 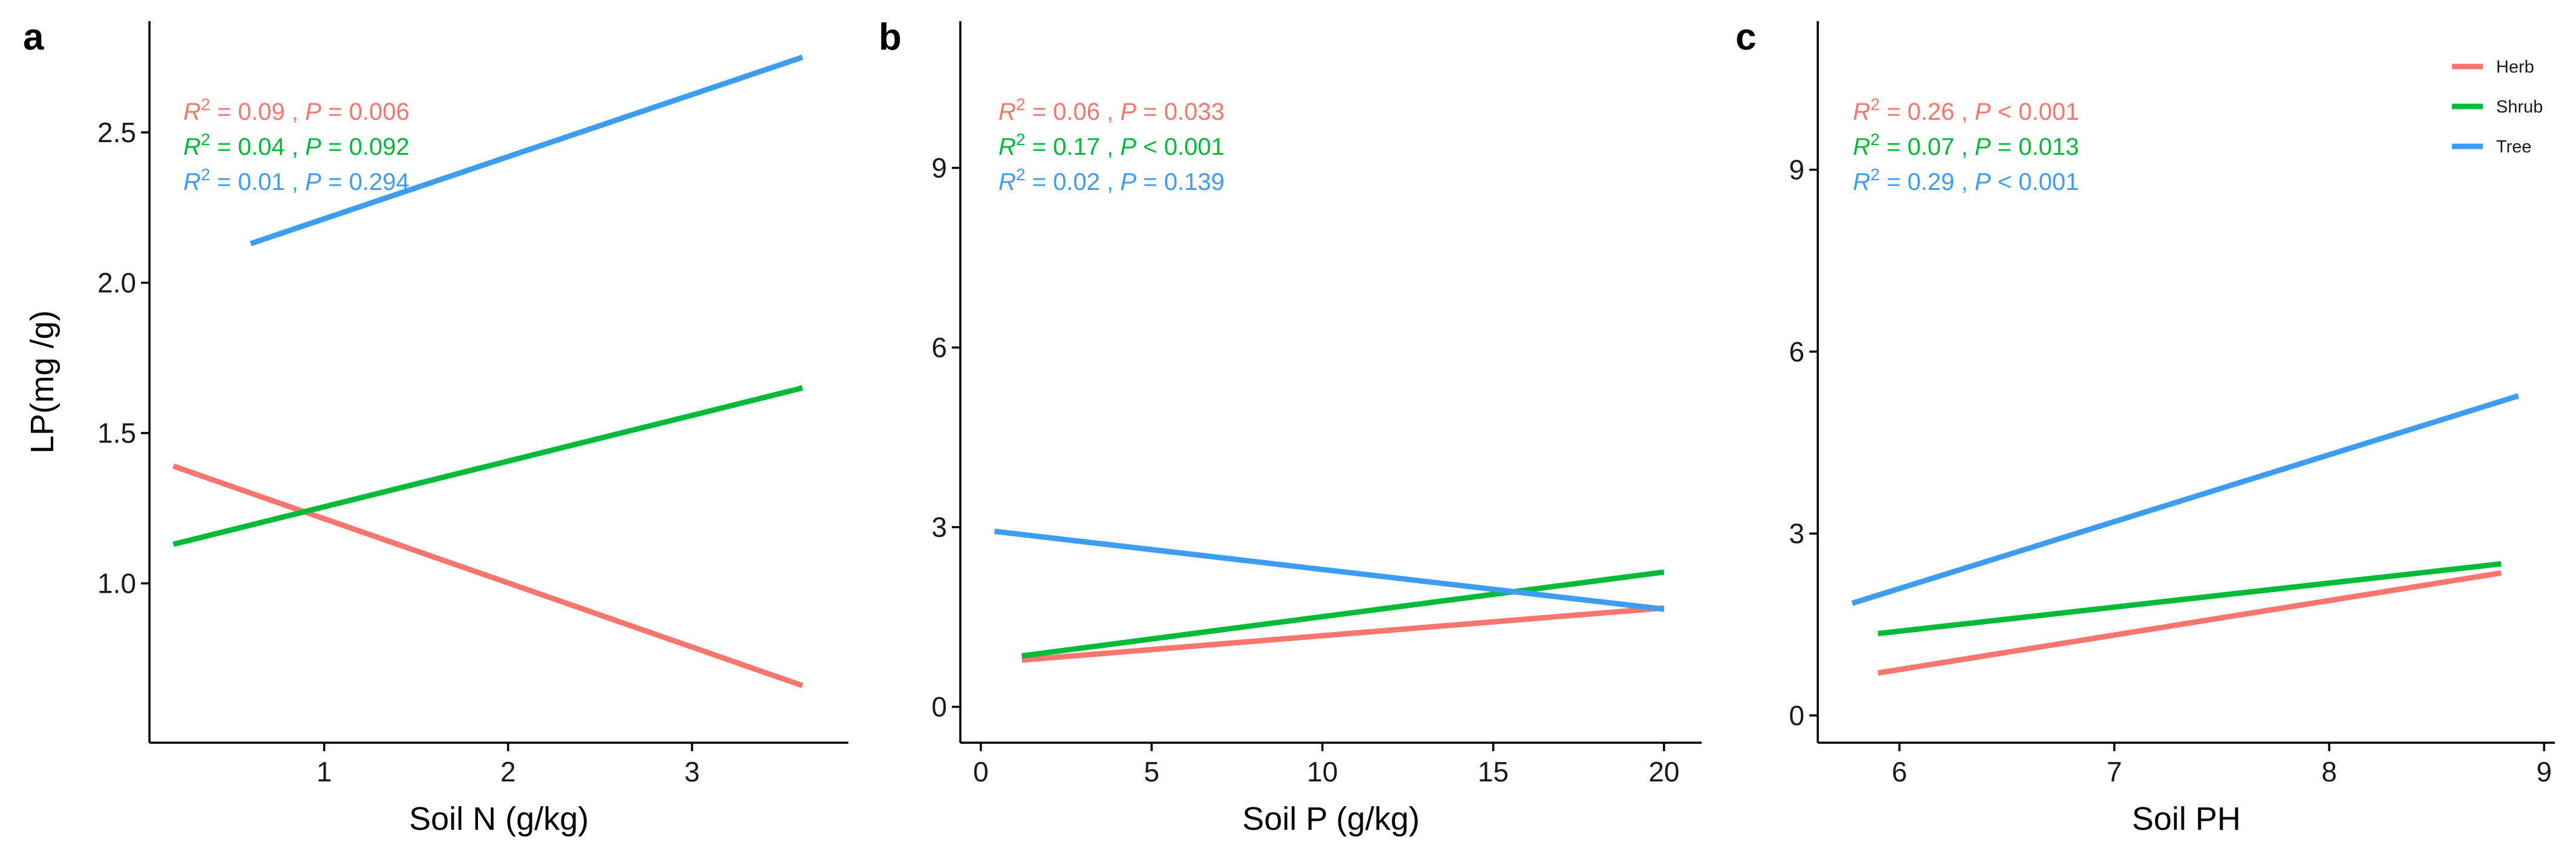 What do you see at coordinates (1663, 771) in the screenshot?
I see `x-tick-label: 20` at bounding box center [1663, 771].